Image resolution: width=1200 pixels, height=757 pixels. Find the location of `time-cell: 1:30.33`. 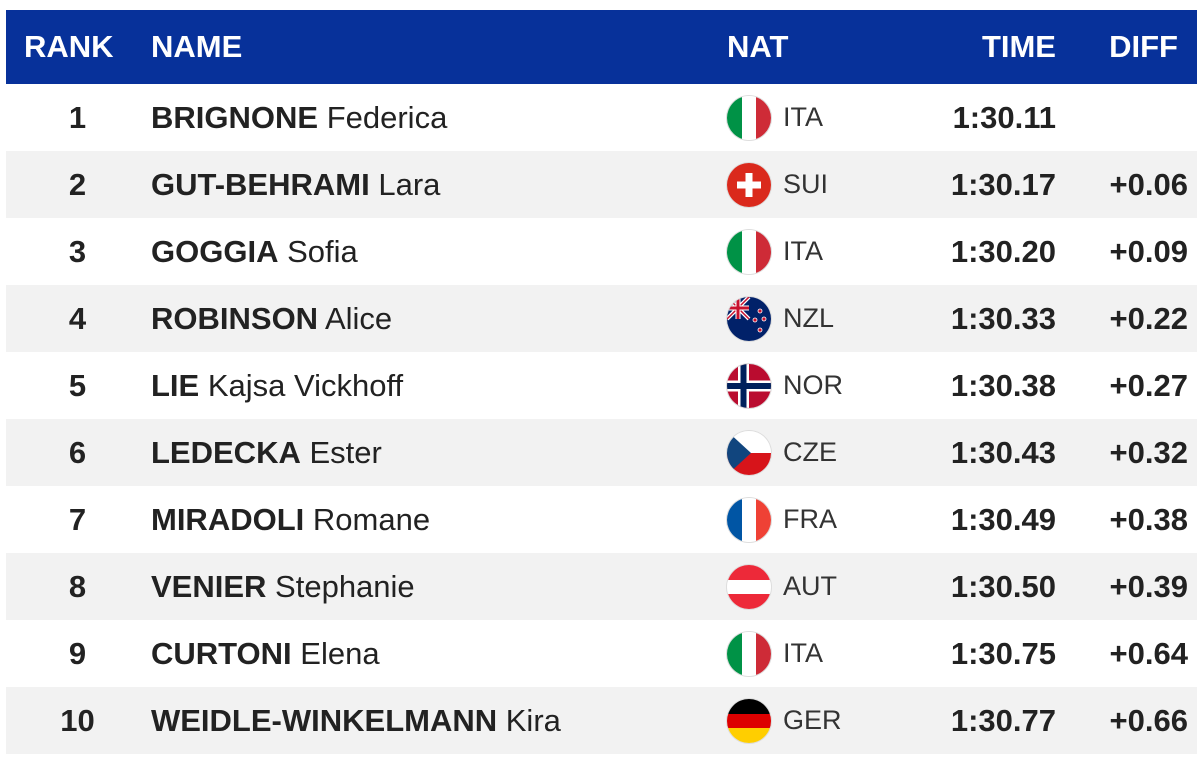

time-cell: 1:30.33 is located at coordinates (1003, 318).